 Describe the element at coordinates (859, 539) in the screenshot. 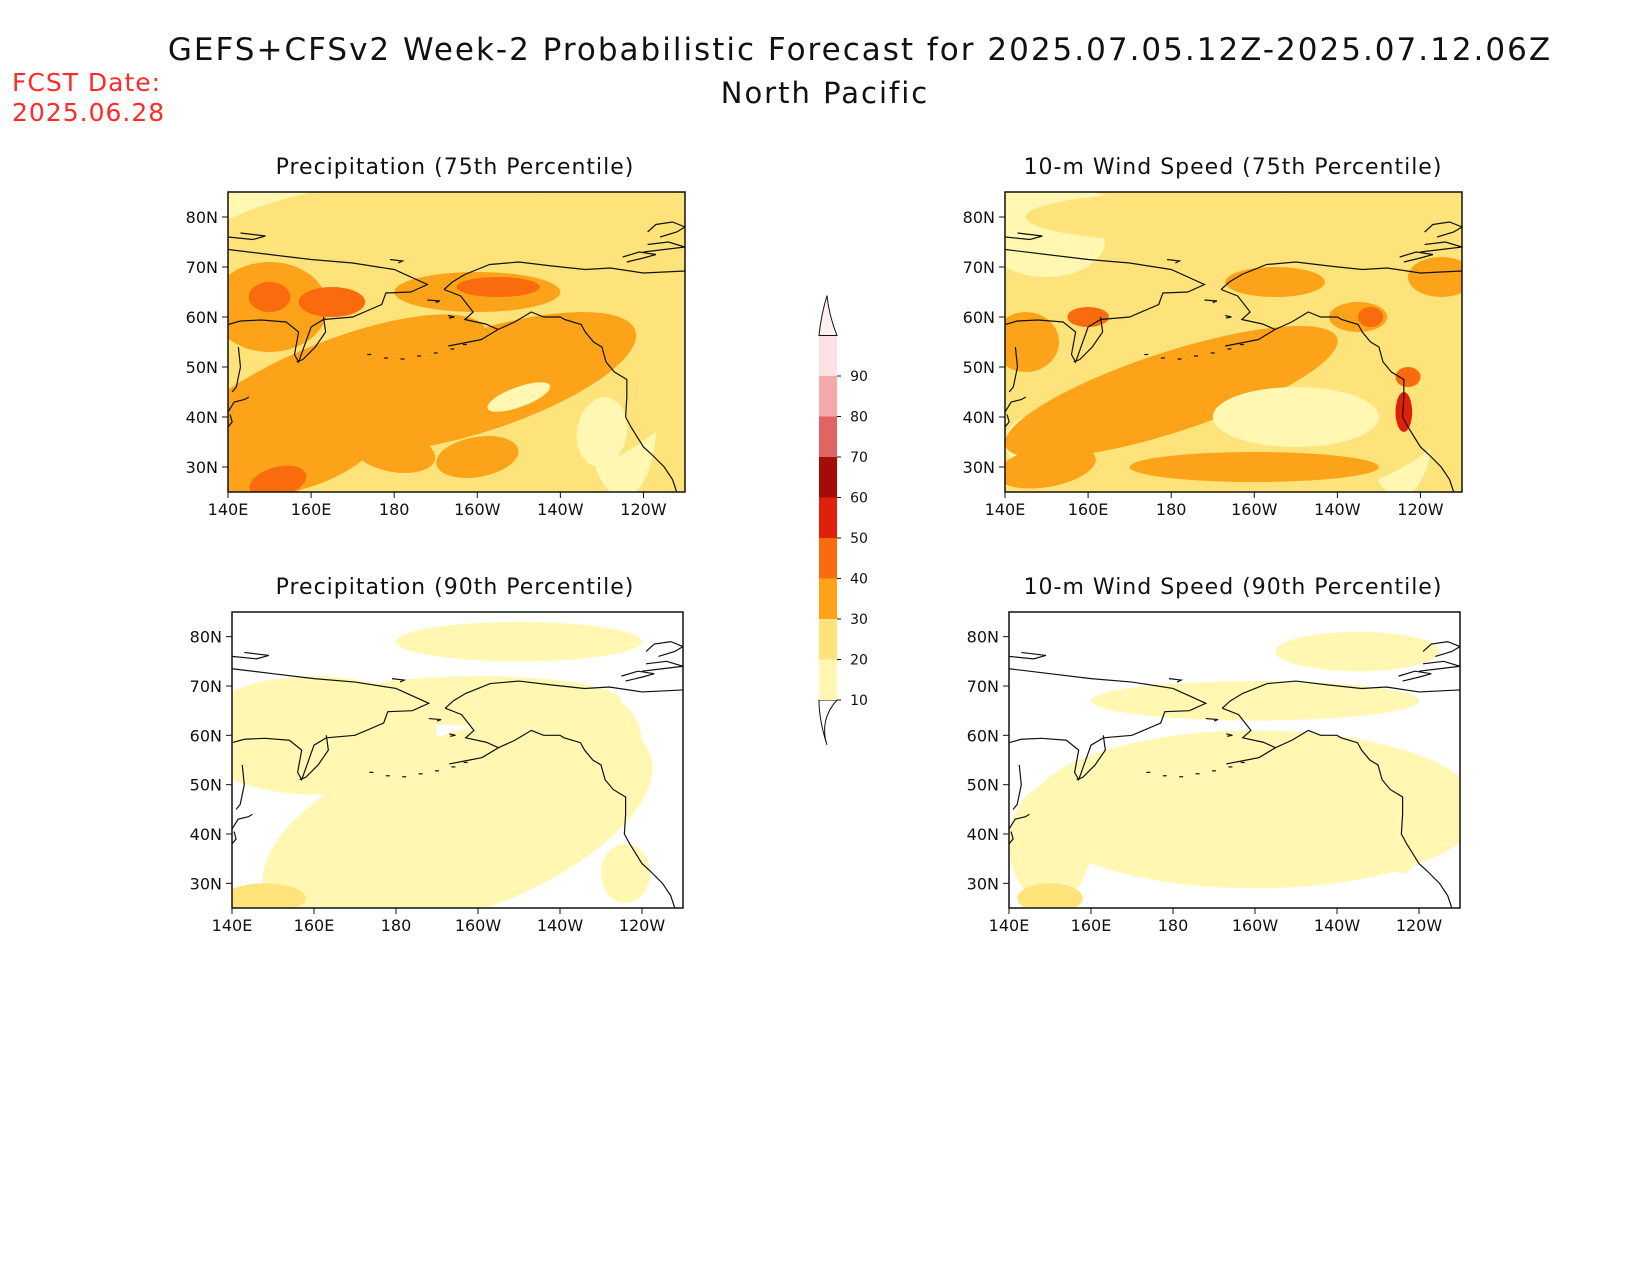

I see `colorbar-label: 50` at that location.